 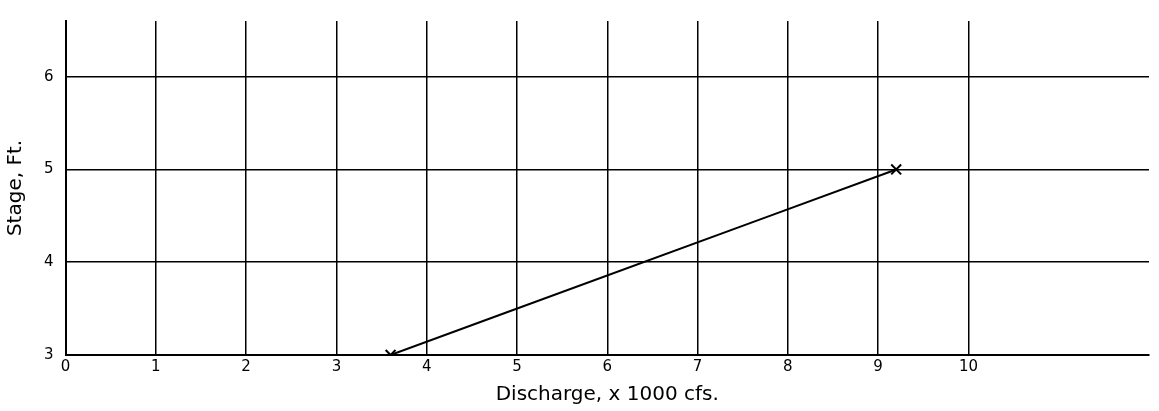 What do you see at coordinates (607, 365) in the screenshot?
I see `x-tick-label: 6` at bounding box center [607, 365].